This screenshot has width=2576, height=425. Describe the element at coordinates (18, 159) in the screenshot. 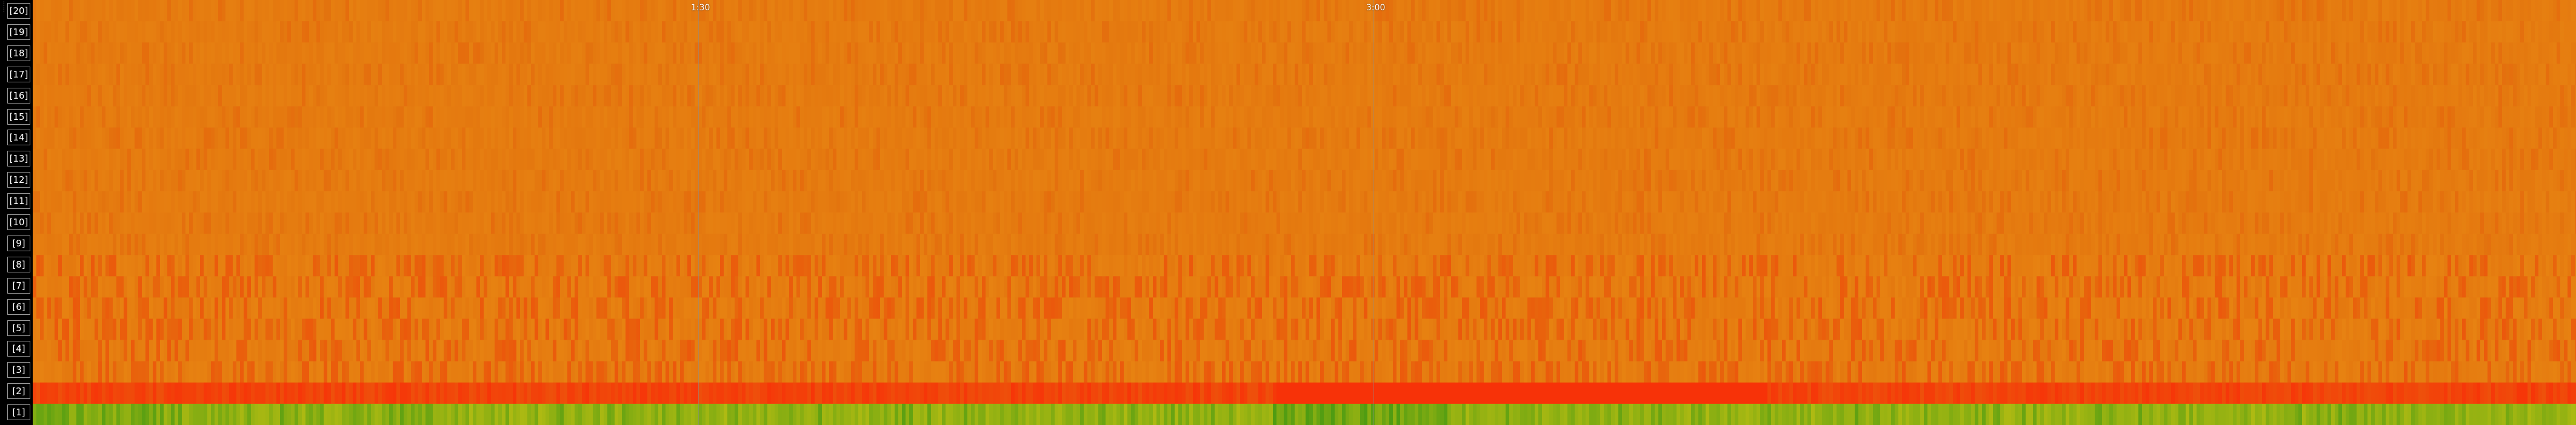

I see `row-label: [13]` at that location.